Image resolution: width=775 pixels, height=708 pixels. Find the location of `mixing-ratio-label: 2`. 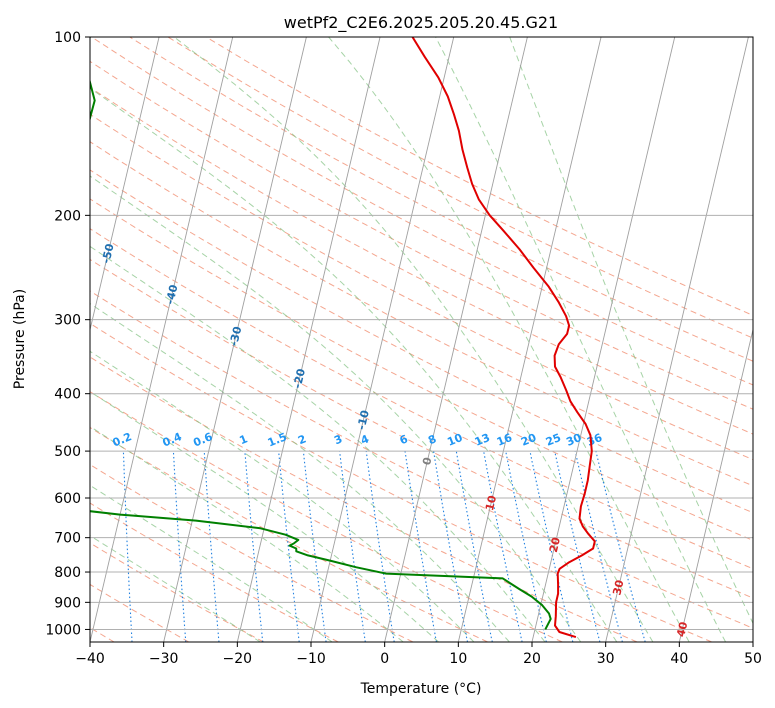

mixing-ratio-label: 2 is located at coordinates (302, 439).